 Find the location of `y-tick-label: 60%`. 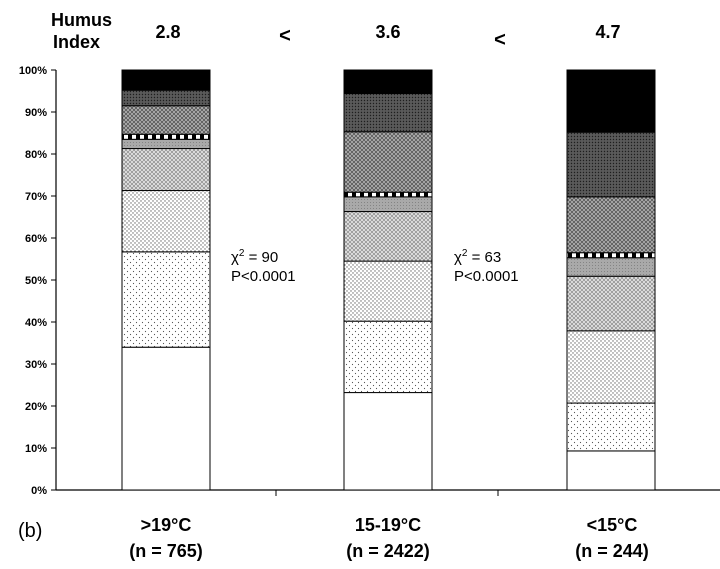

y-tick-label: 60% is located at coordinates (36, 239).